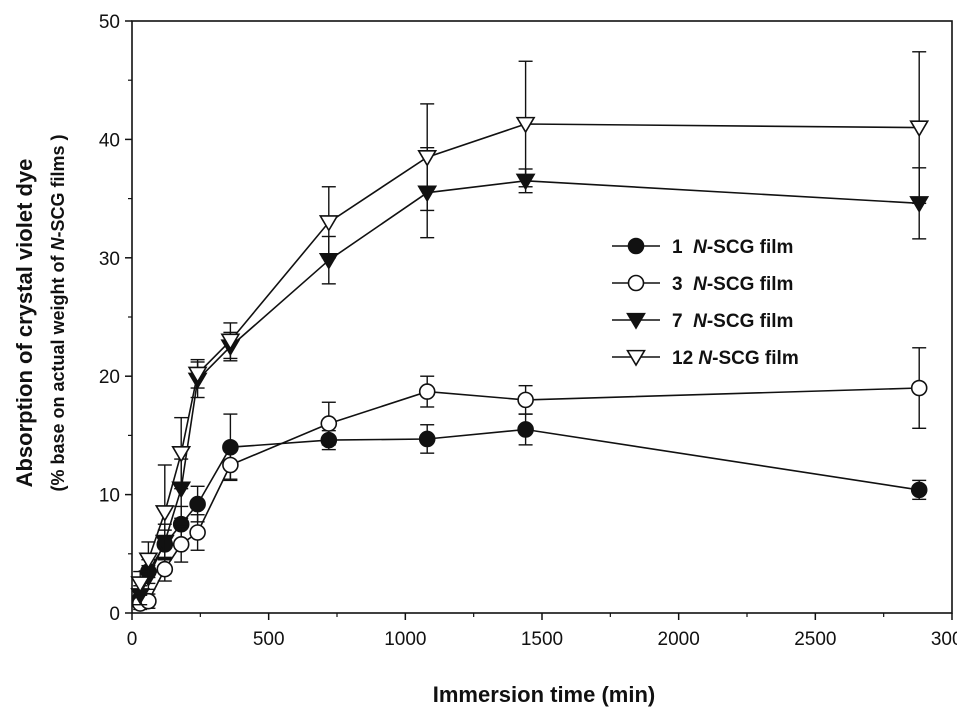  What do you see at coordinates (109, 140) in the screenshot?
I see `y-tick-label: 40` at bounding box center [109, 140].